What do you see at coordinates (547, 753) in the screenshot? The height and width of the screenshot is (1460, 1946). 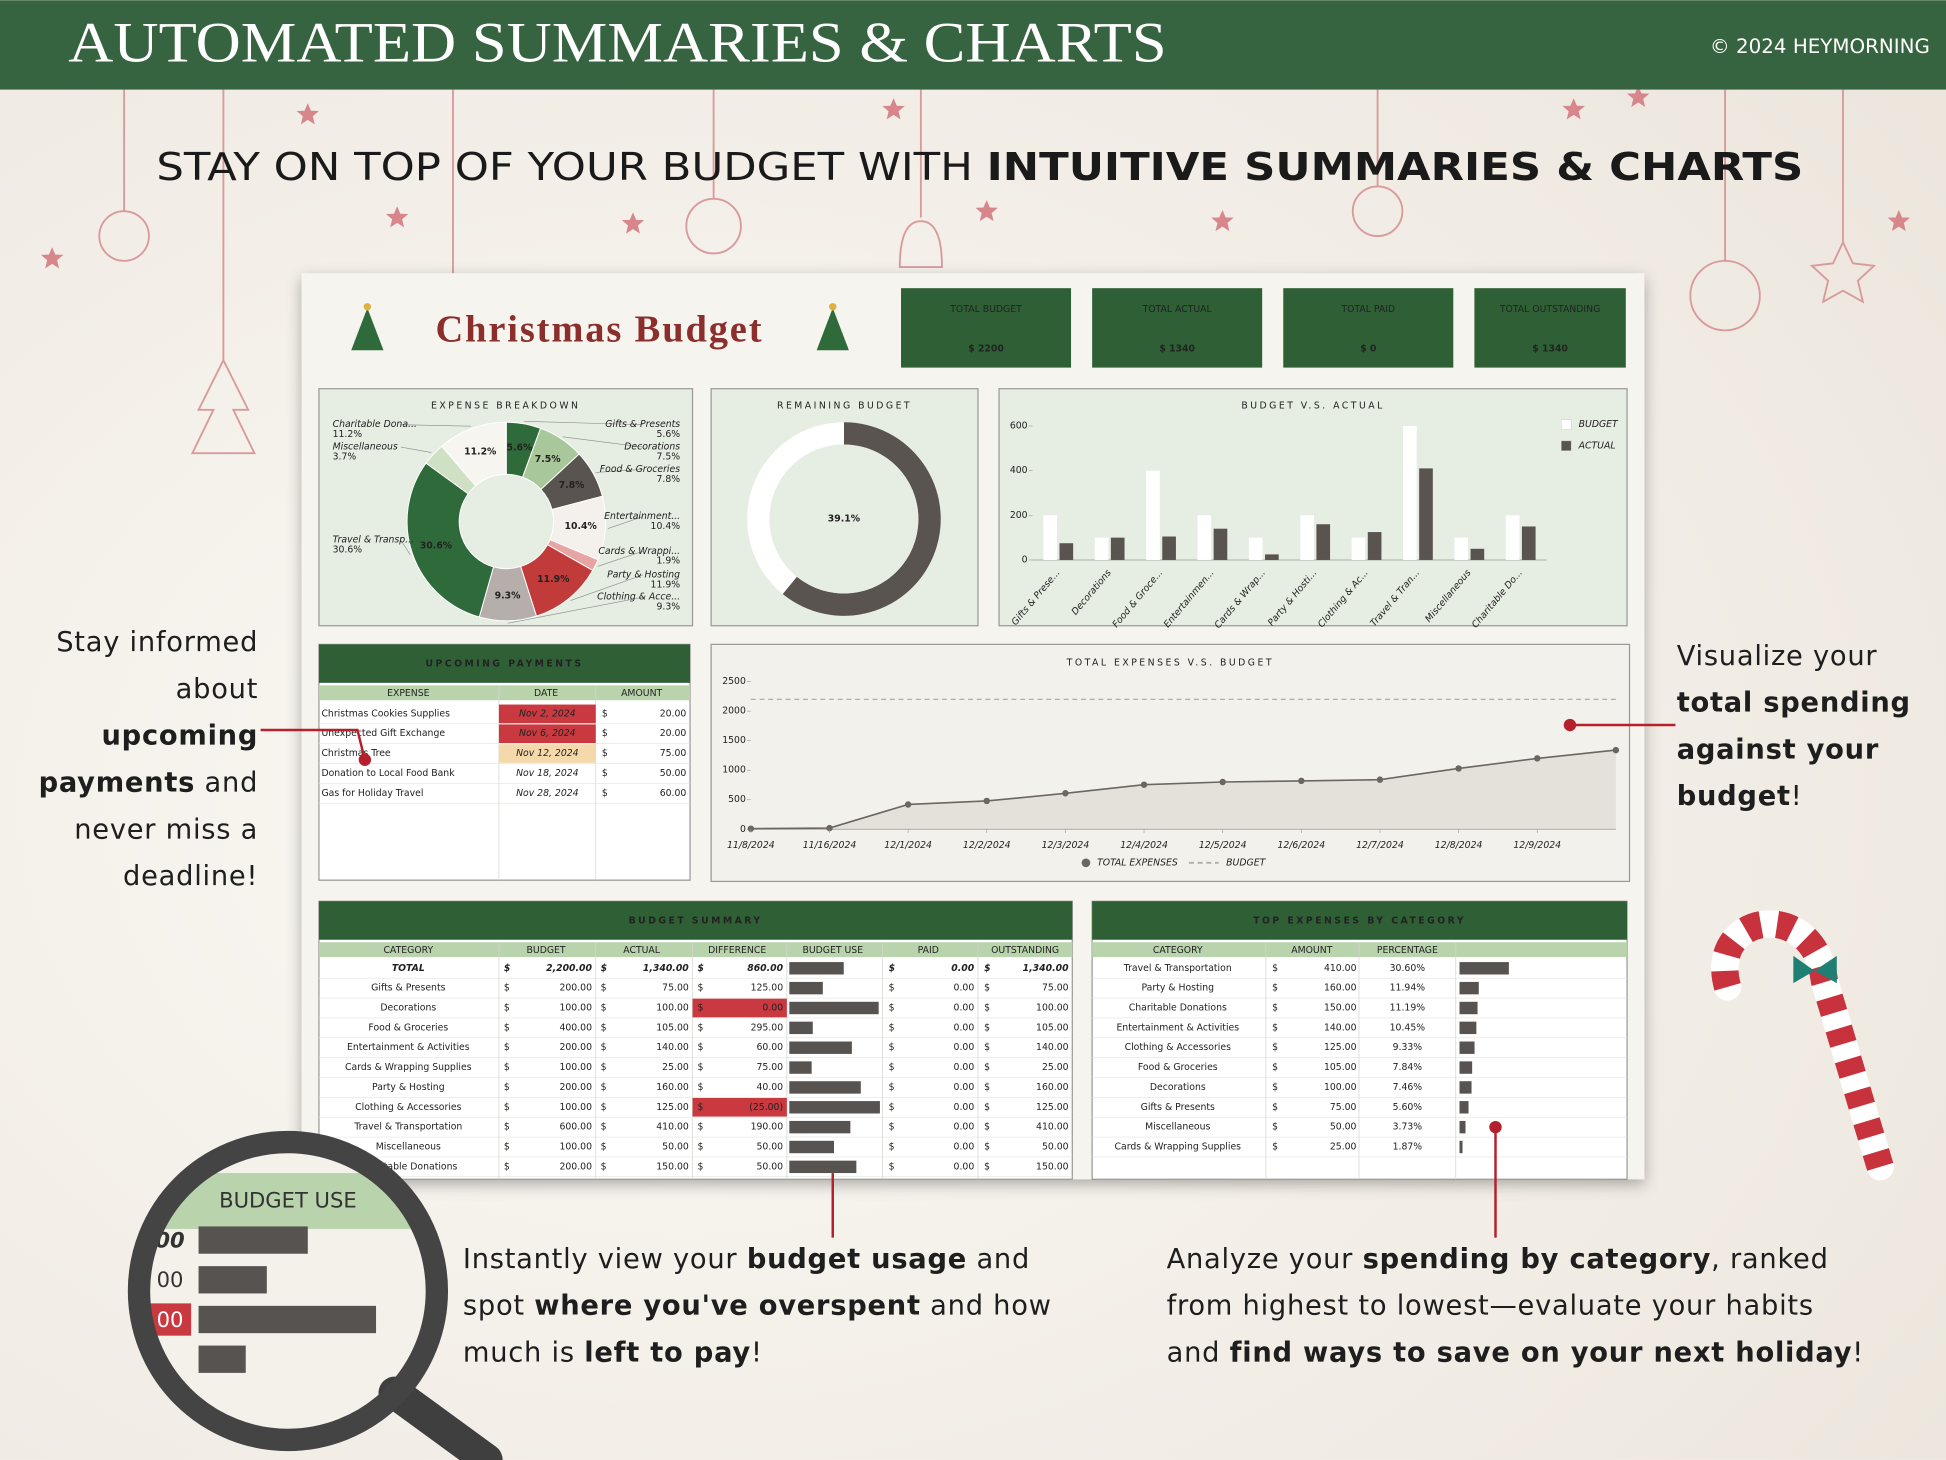 I see `date-highlight` at bounding box center [547, 753].